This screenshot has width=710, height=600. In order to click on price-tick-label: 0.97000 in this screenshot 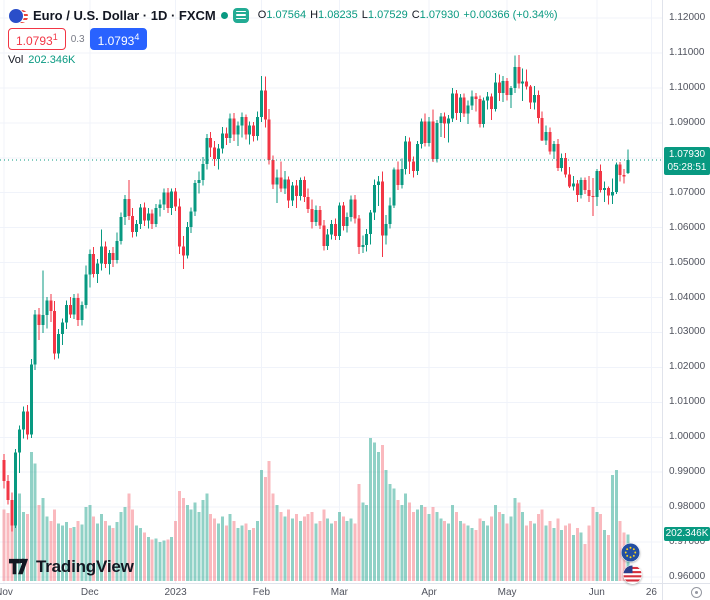, I will do `click(687, 542)`.